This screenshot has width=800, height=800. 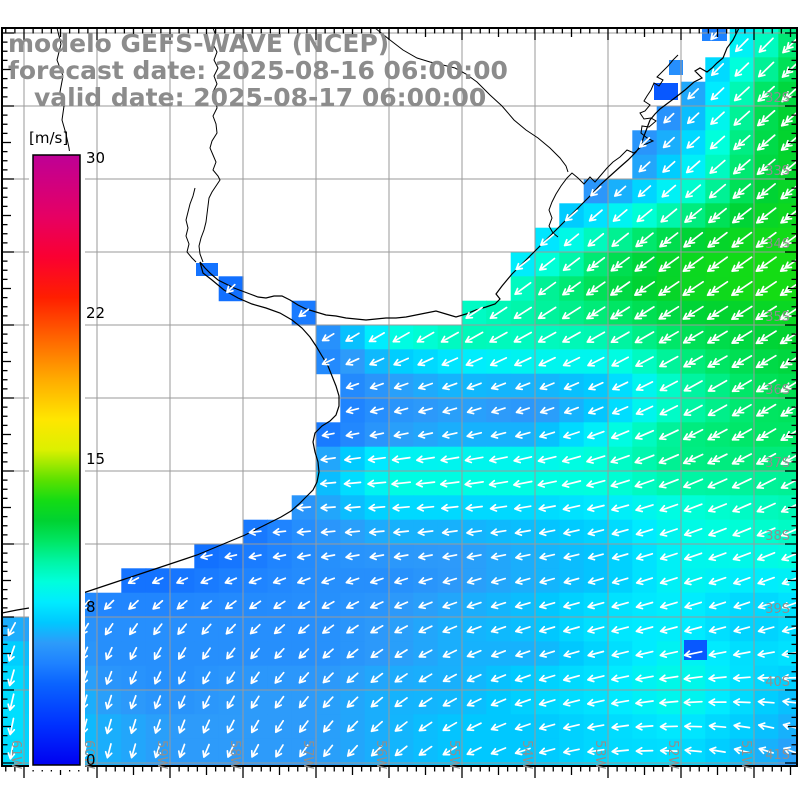 I want to click on border-line, so click(x=471, y=100).